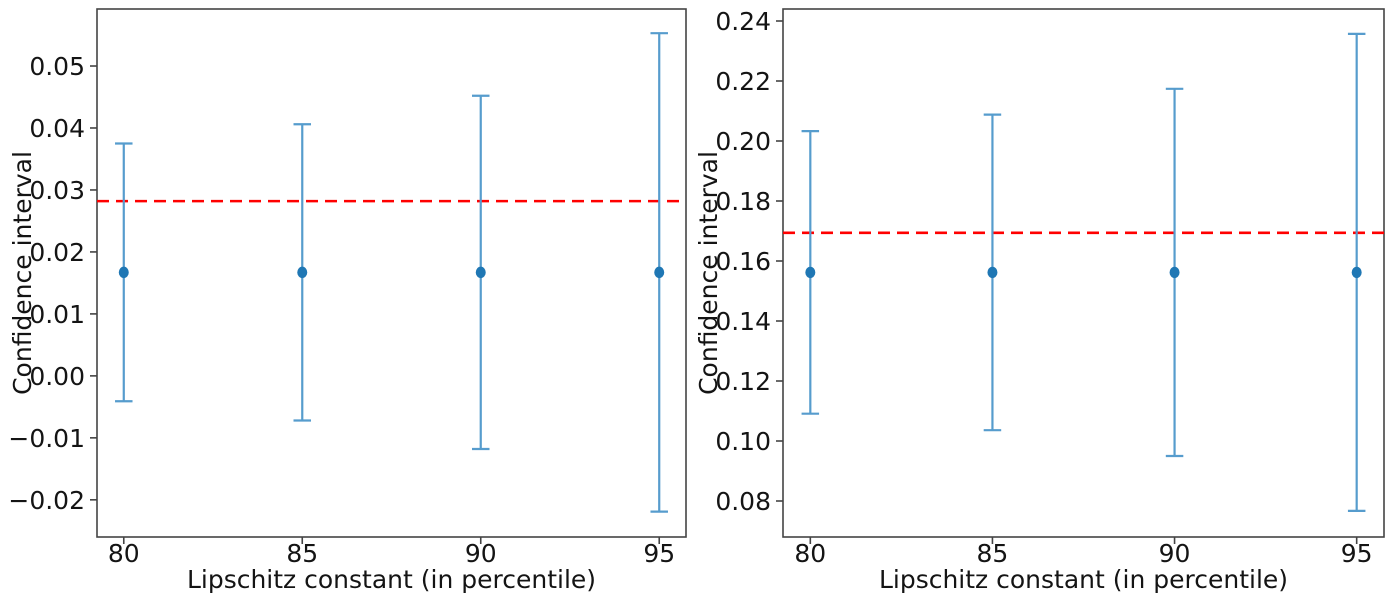  What do you see at coordinates (57, 252) in the screenshot?
I see `y-tick-label: 0.02` at bounding box center [57, 252].